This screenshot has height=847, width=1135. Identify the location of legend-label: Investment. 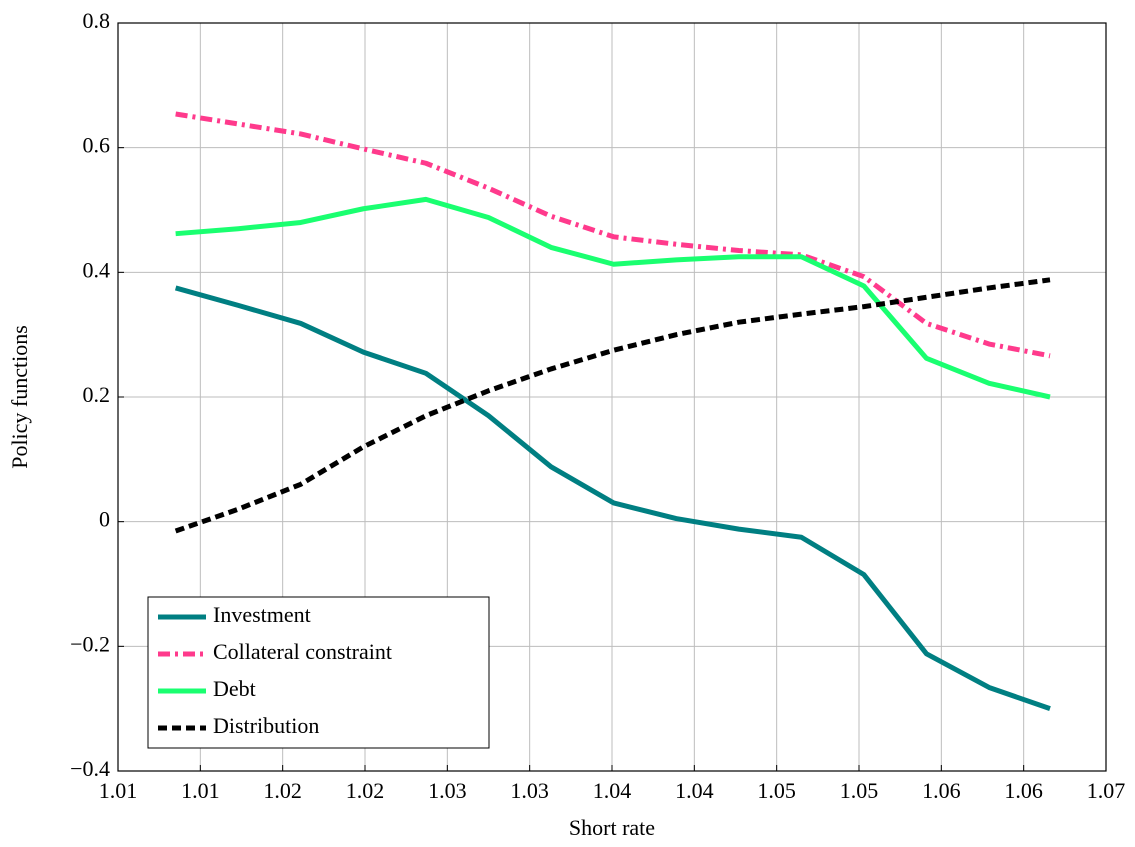
(262, 614).